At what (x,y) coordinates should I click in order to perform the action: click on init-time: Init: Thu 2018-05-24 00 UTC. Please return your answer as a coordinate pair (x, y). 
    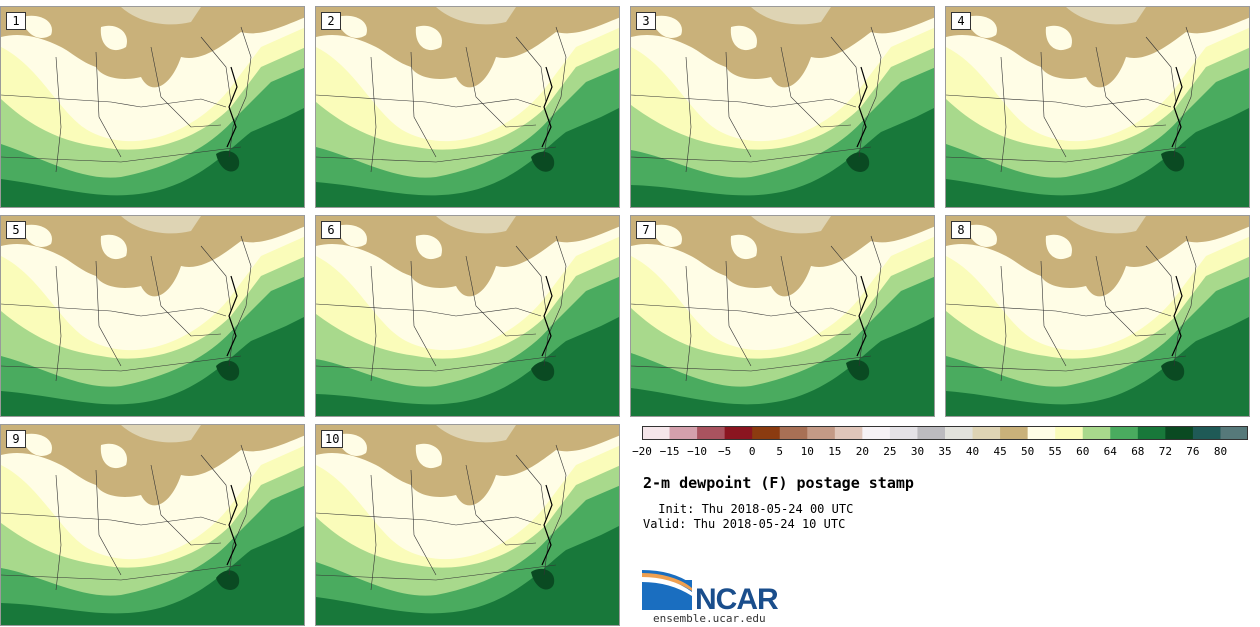
    Looking at the image, I should click on (752, 509).